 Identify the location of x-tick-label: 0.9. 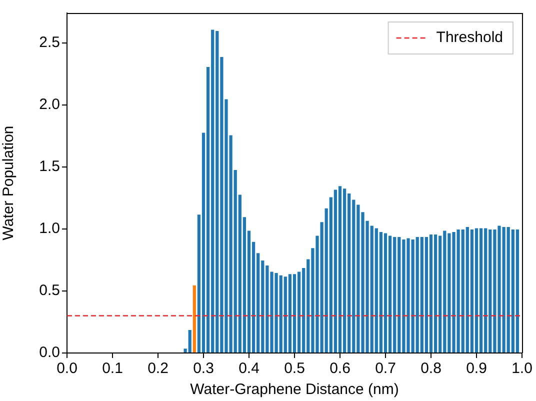
(476, 369).